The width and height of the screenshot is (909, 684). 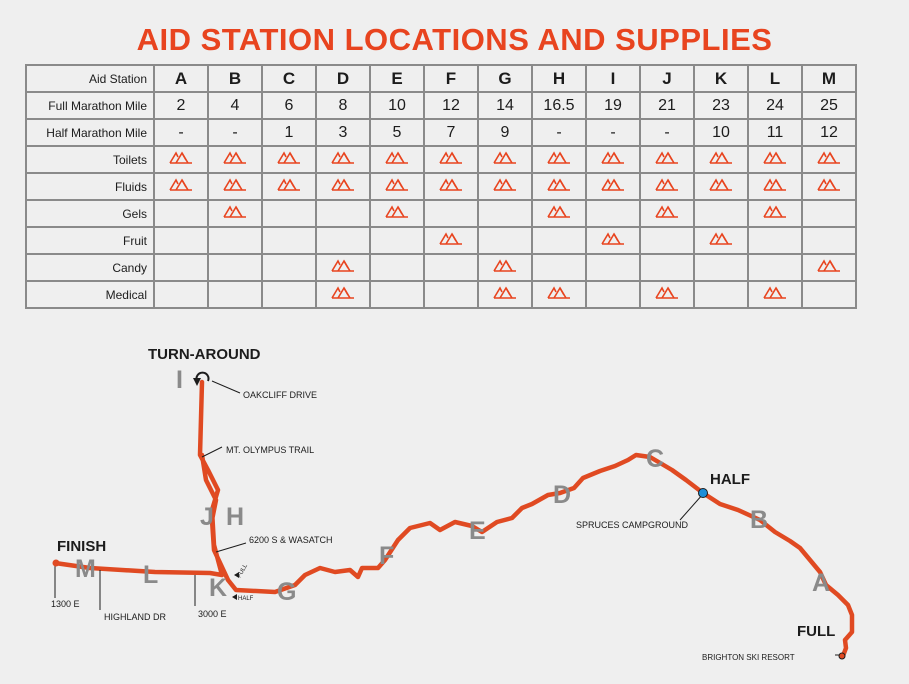 I want to click on page-title: AID STATION LOCATIONS AND SUPPLIES, so click(x=454, y=39).